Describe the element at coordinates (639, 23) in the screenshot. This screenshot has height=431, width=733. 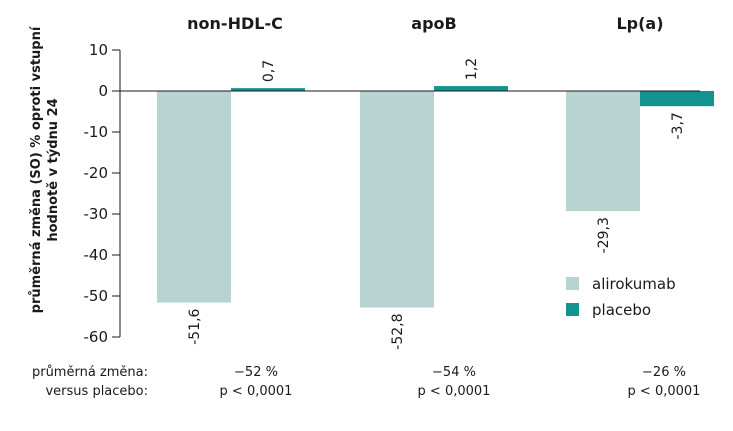
I see `category-label-2: Lp(a)` at that location.